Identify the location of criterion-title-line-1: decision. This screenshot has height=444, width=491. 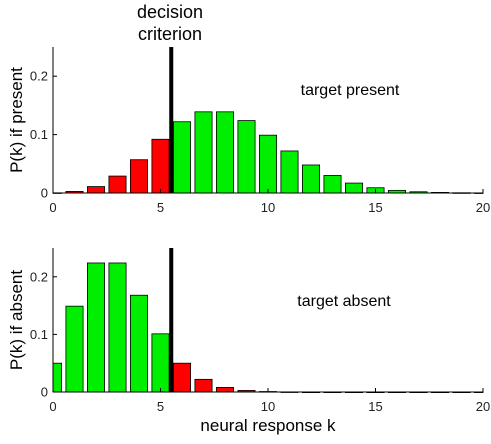
(170, 12).